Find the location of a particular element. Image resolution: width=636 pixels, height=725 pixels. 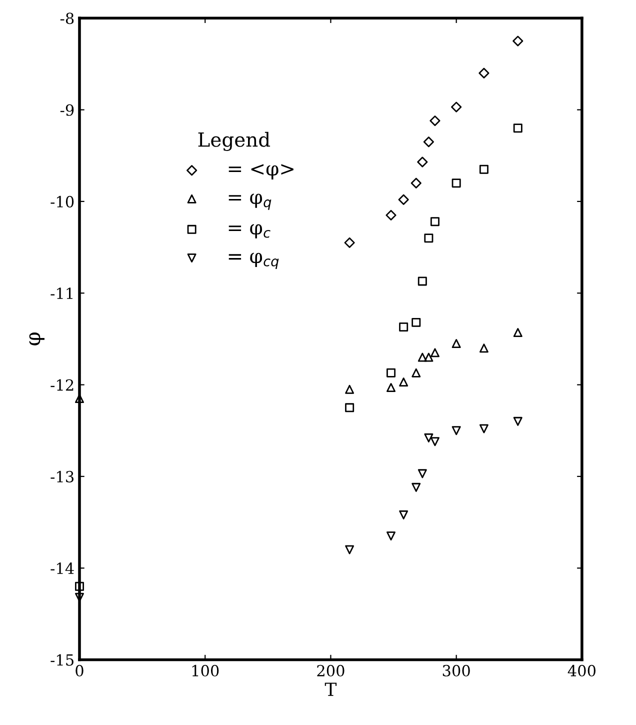

y-tick-label: -10 is located at coordinates (62, 202).